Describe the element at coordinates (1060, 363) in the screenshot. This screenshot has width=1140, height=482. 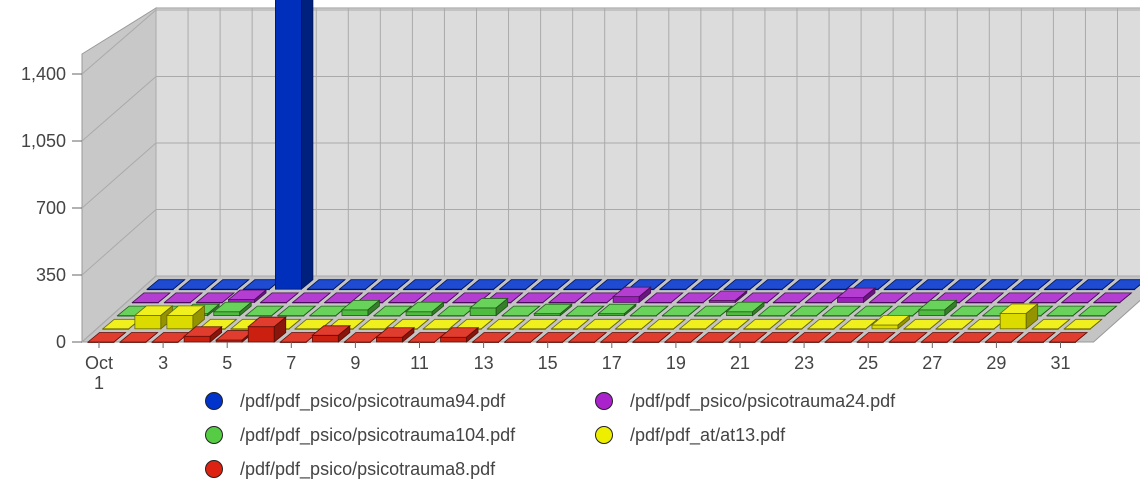
I see `x-tick-label: 31` at that location.